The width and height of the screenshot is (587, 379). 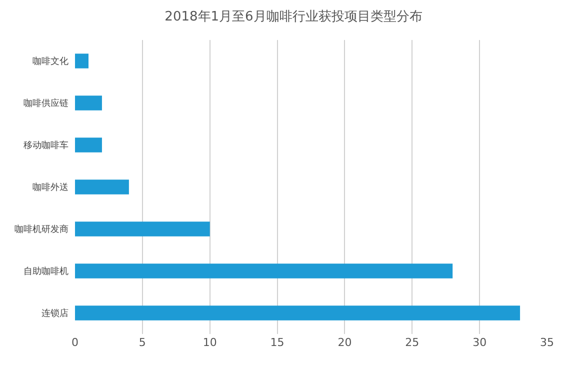 I want to click on chart-title: 2018年1月至6月咖啡行业获投项目类型分布, so click(x=293, y=16).